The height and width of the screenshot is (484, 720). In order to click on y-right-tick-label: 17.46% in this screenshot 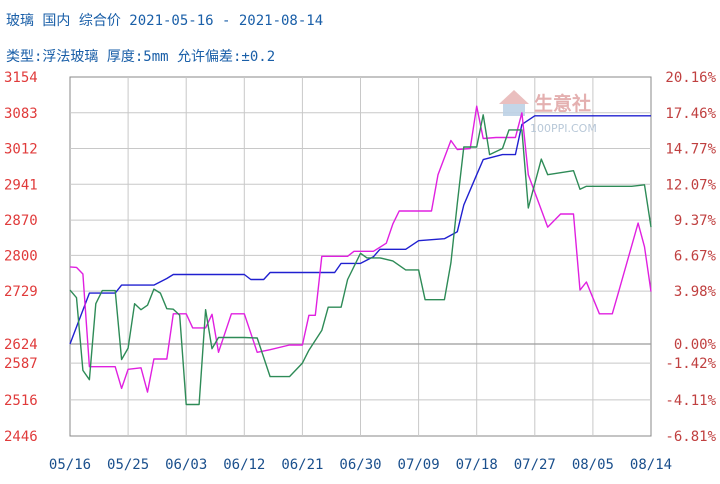, I will do `click(690, 114)`.